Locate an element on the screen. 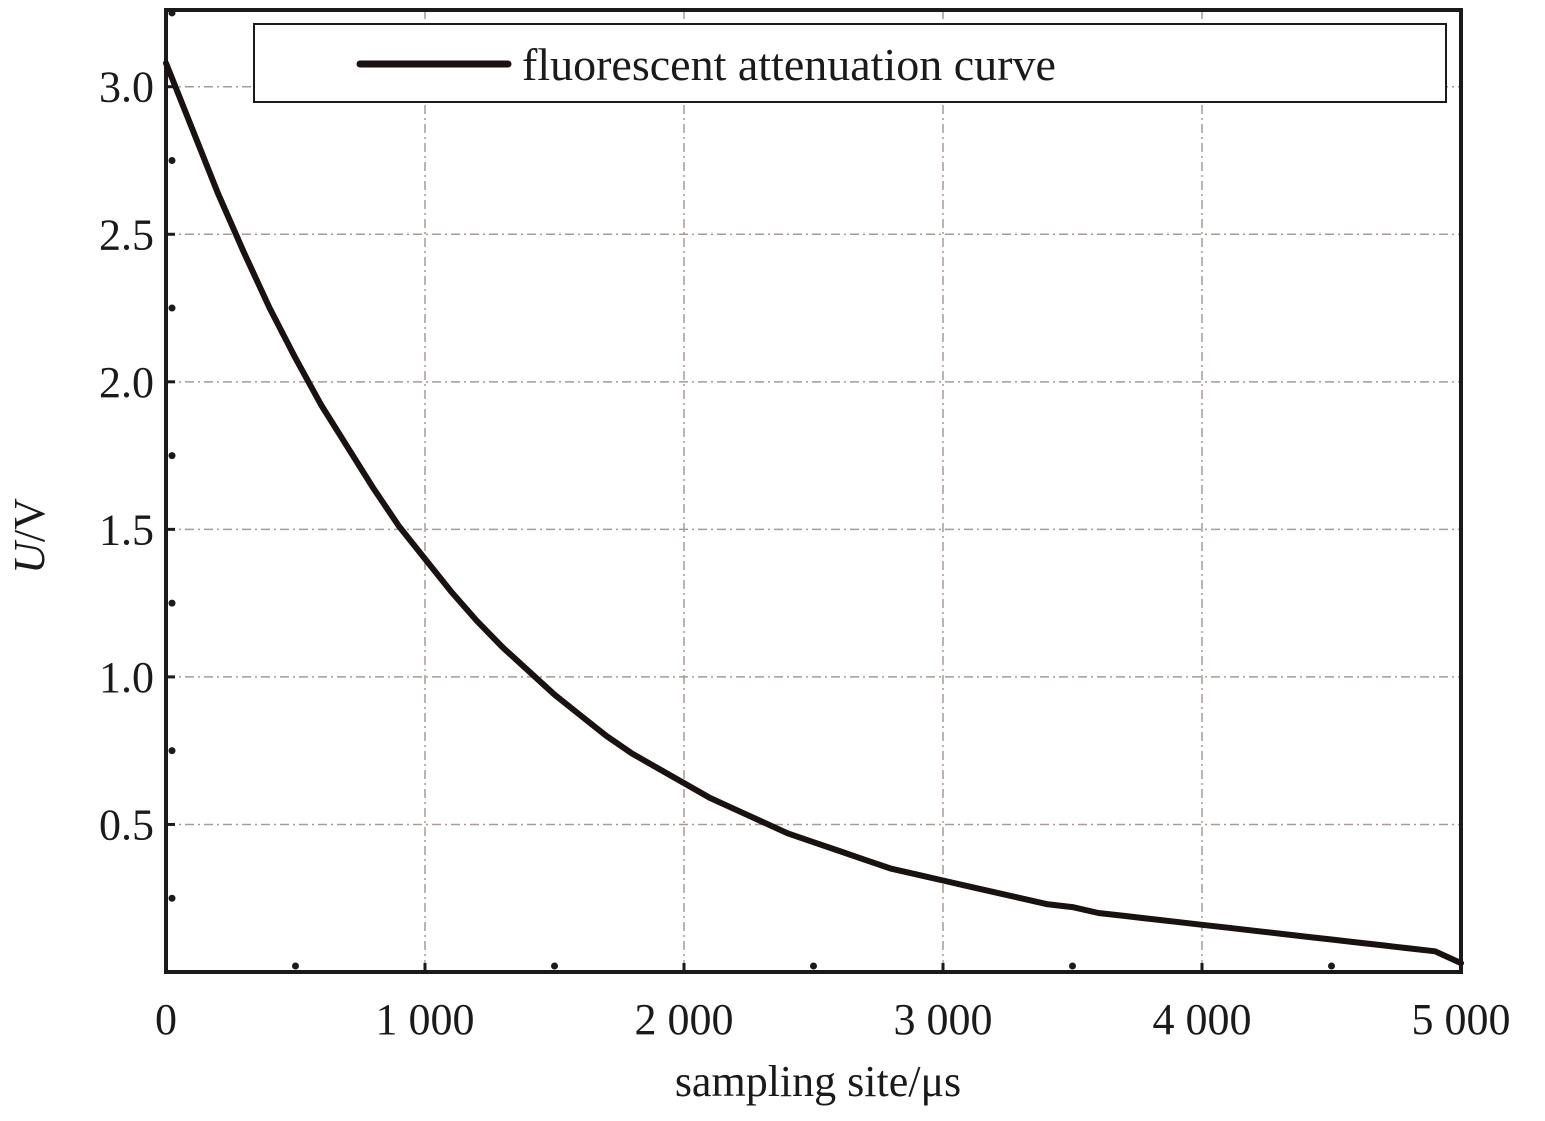 This screenshot has width=1545, height=1121. y-axis-label-symbol: U is located at coordinates (29, 556).